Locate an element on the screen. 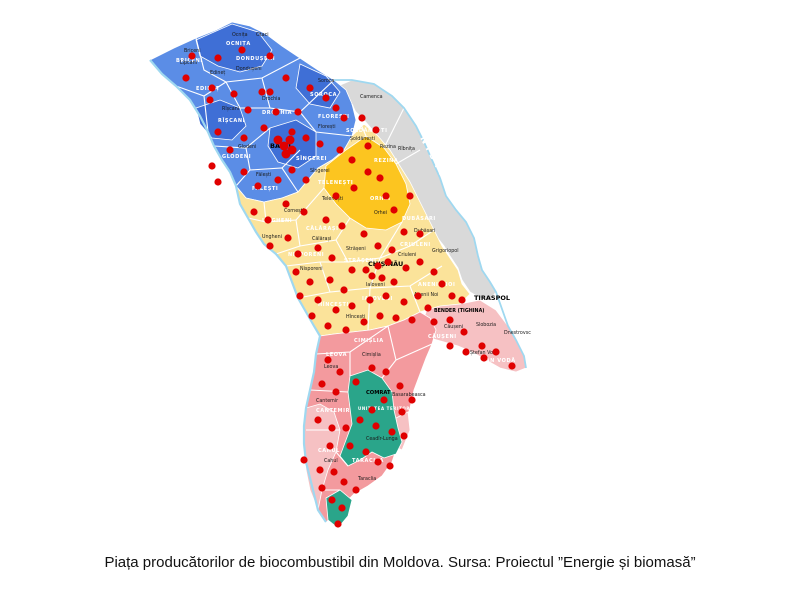 The width and height of the screenshot is (800, 600). region-label-gagauzia: UNITATEA TERITORIALĂ AUTONOMĂ GĂGĂUZIA is located at coordinates (422, 408).